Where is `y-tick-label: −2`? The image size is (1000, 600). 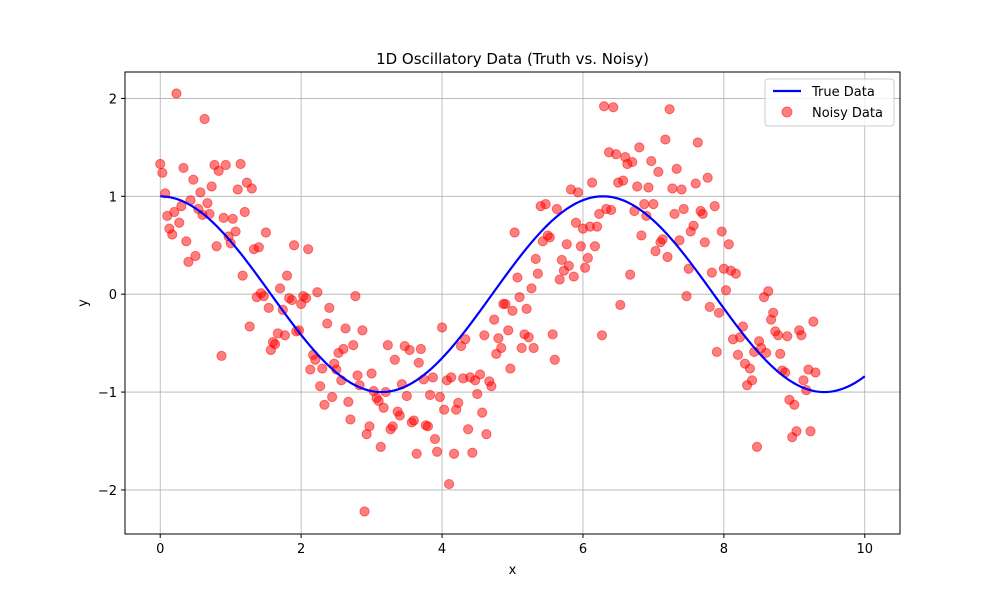
y-tick-label: −2 is located at coordinates (107, 491).